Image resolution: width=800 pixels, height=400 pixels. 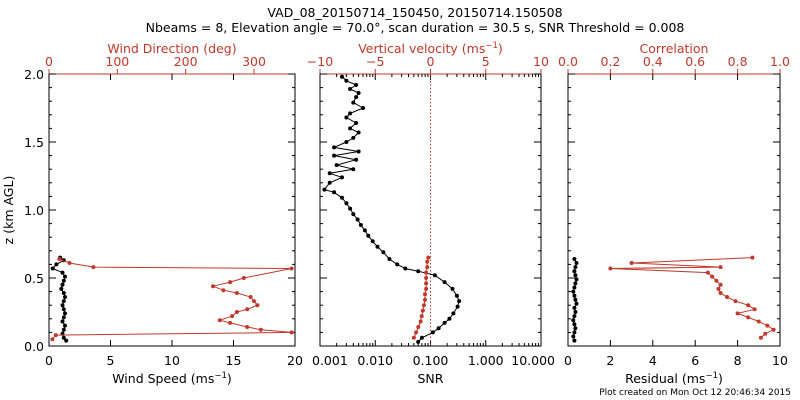 What do you see at coordinates (186, 61) in the screenshot?
I see `top-tick-label: 200` at bounding box center [186, 61].